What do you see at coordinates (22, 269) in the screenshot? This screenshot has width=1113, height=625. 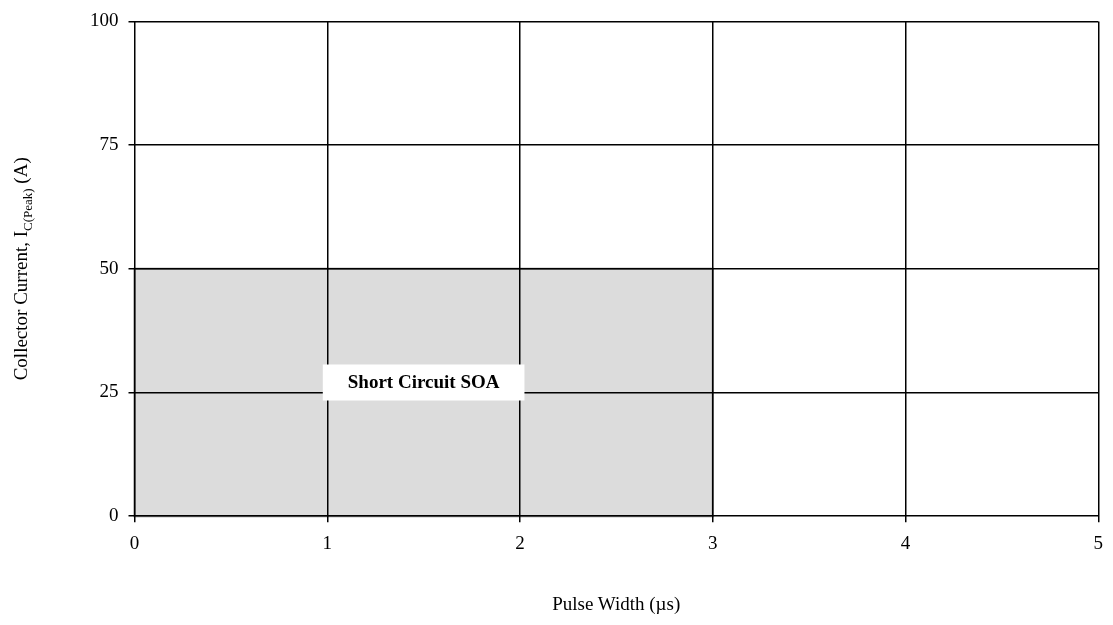 I see `y-axis-title: Collector Current, IC(Peak) (A)` at bounding box center [22, 269].